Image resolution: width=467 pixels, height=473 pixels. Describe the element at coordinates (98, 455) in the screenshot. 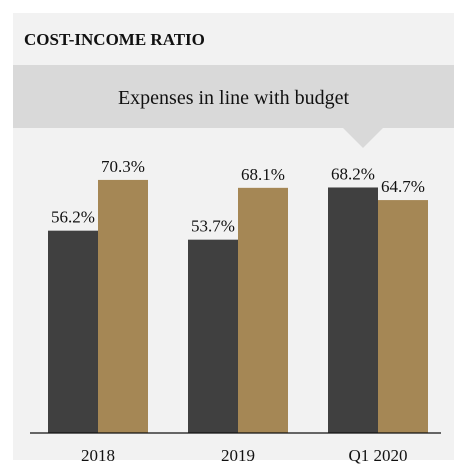

I see `x-tick-label-2018: 2018` at that location.